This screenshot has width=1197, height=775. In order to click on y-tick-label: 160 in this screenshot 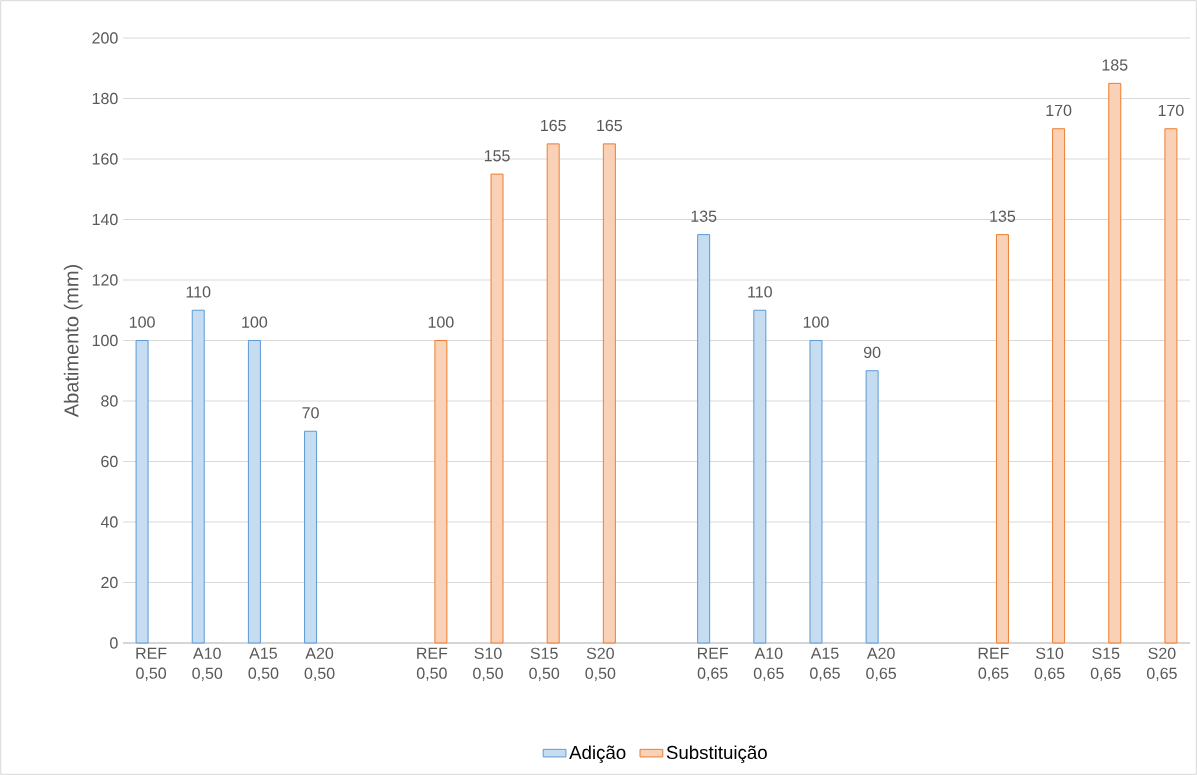, I will do `click(105, 159)`.